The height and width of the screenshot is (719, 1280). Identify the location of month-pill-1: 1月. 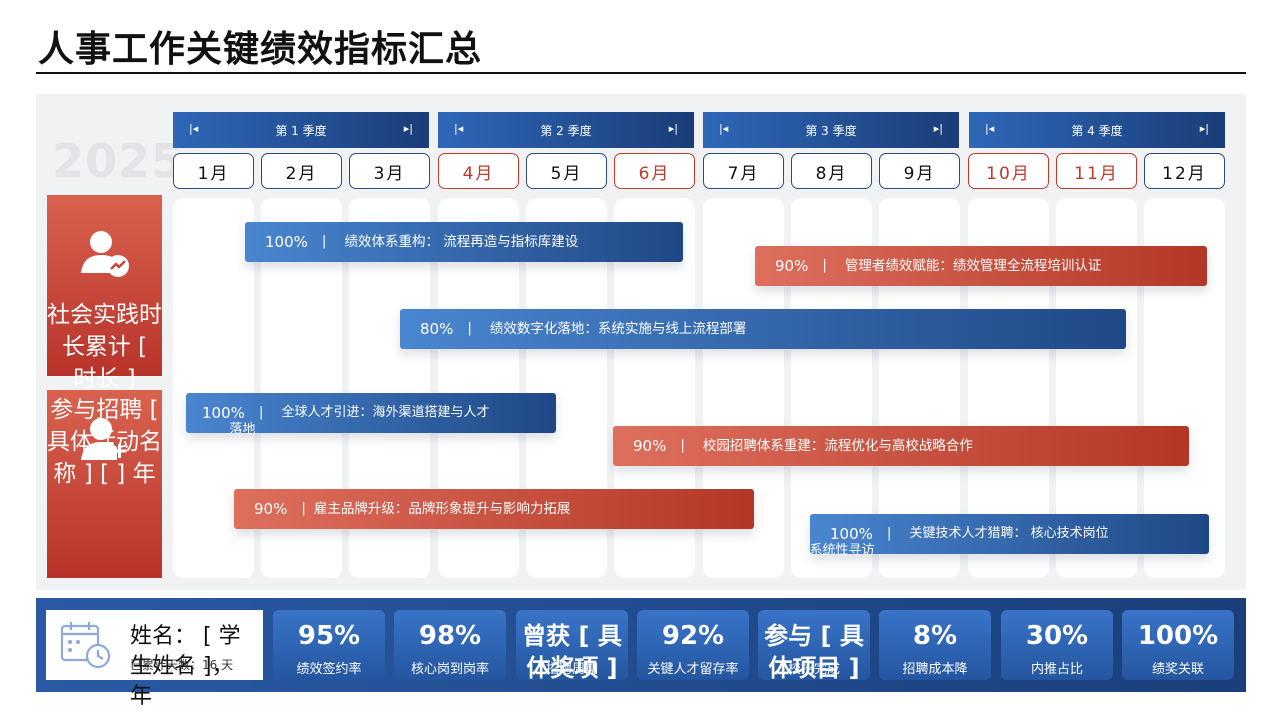
(213, 171).